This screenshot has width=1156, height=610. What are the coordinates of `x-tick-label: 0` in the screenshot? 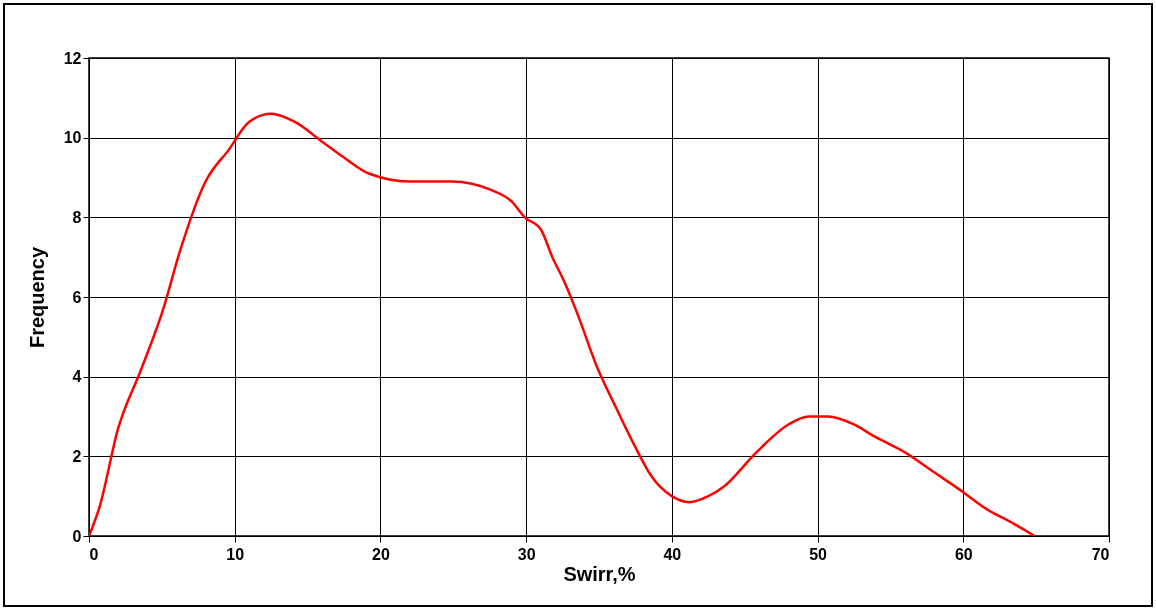 It's located at (94, 554).